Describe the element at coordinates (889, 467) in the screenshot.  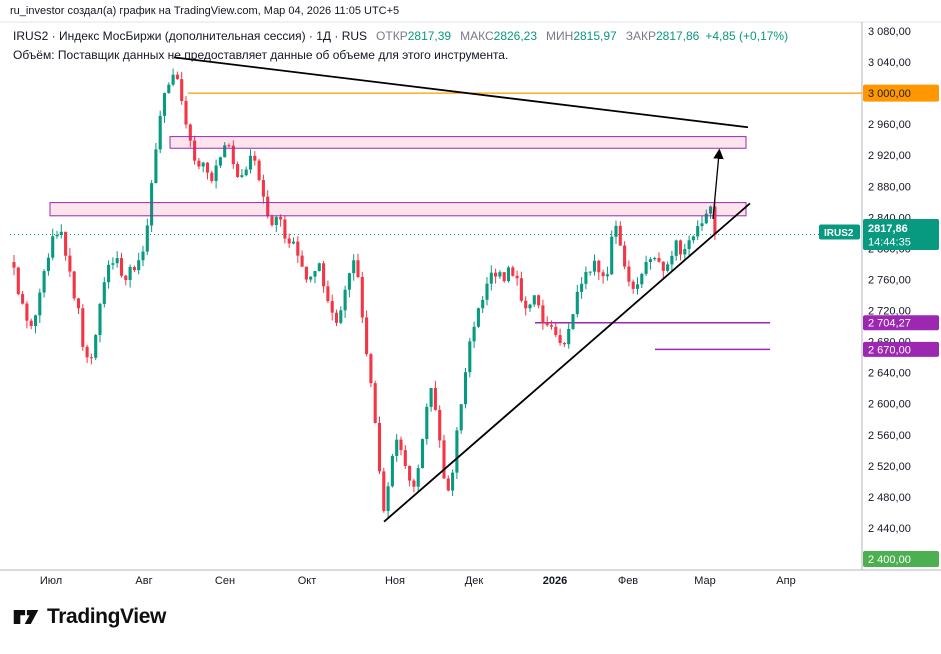
I see `svg-text: 2 520,00` at that location.